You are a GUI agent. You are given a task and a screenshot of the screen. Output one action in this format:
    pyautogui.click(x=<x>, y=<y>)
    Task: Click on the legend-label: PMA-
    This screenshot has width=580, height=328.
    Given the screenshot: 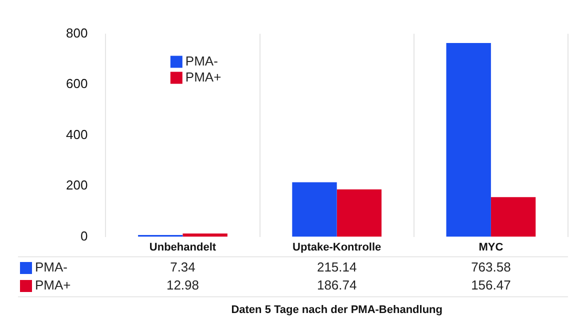 What is the action you would take?
    pyautogui.click(x=201, y=60)
    